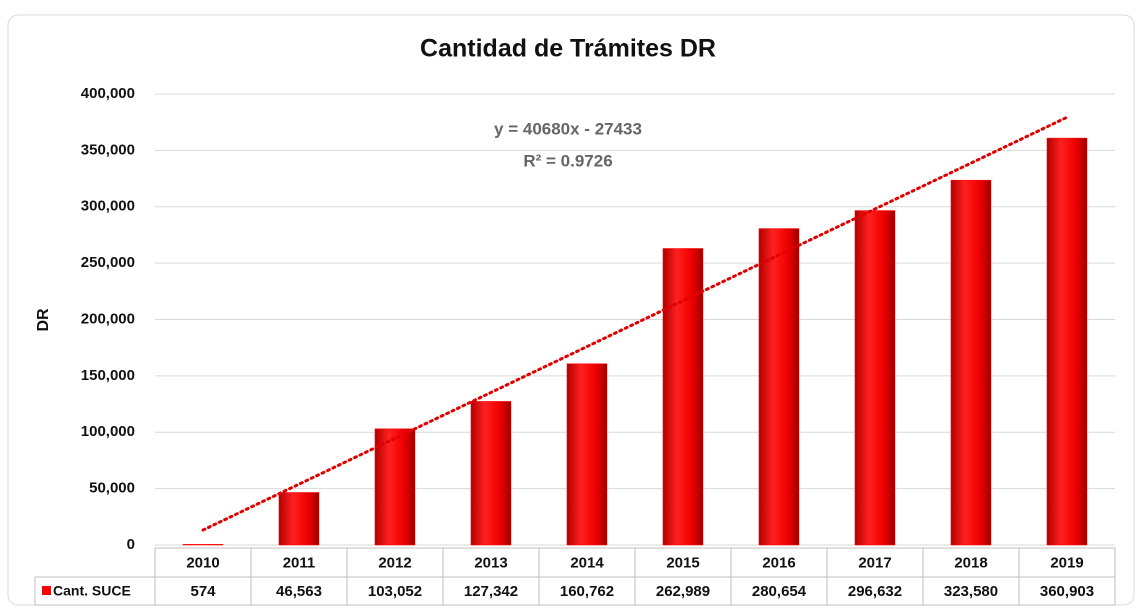 The width and height of the screenshot is (1141, 611). What do you see at coordinates (299, 562) in the screenshot?
I see `x-tick-label: 2011` at bounding box center [299, 562].